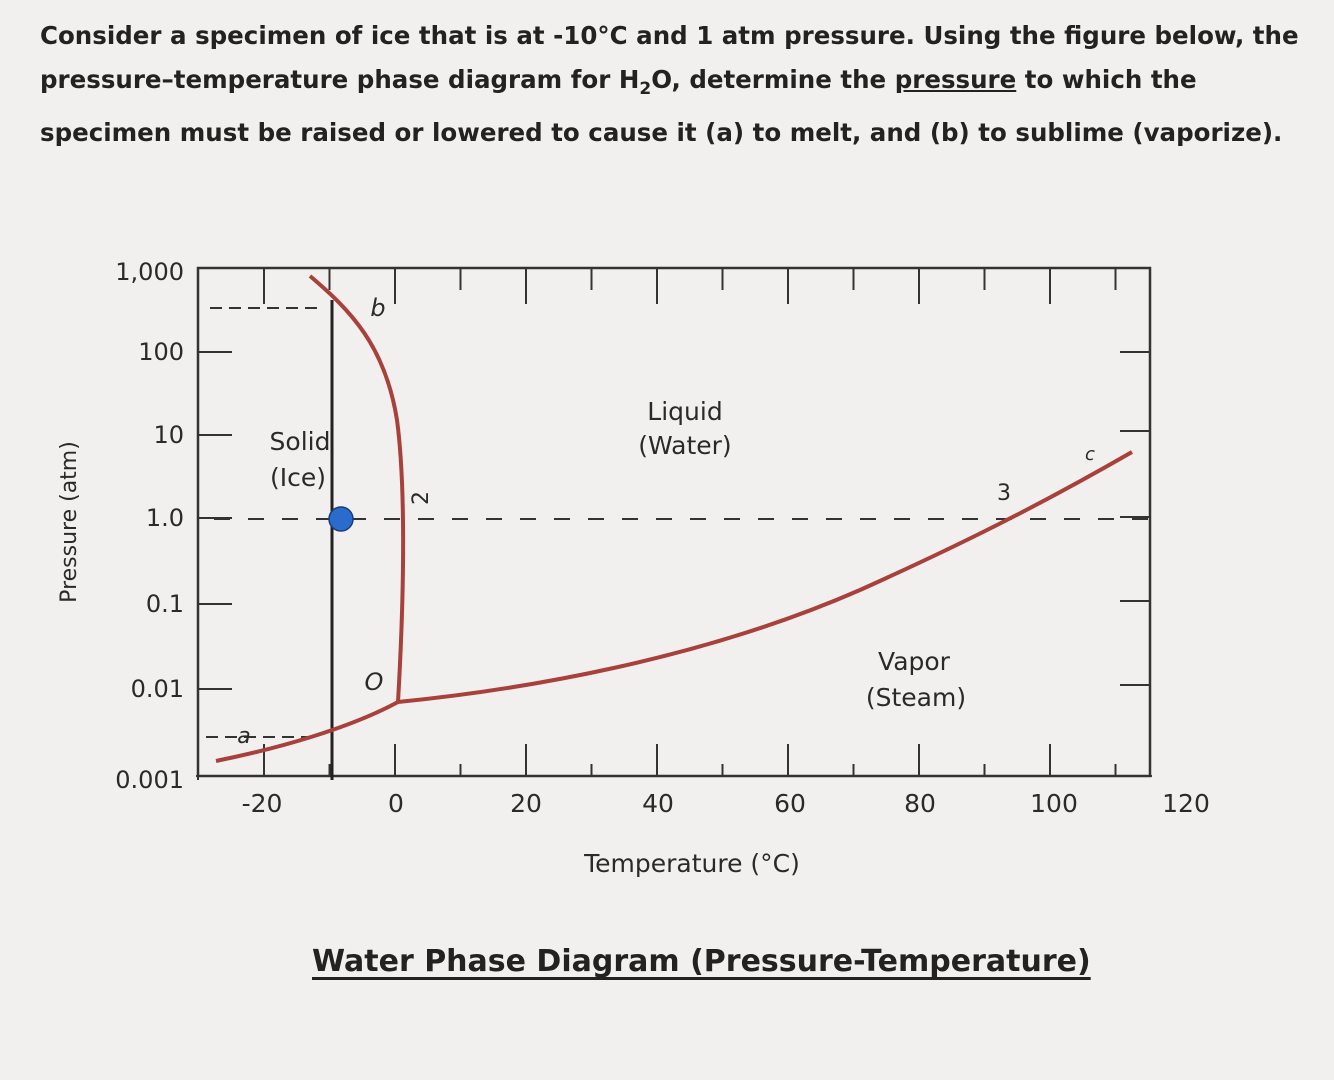  What do you see at coordinates (377, 308) in the screenshot?
I see `point-label-b: b` at bounding box center [377, 308].